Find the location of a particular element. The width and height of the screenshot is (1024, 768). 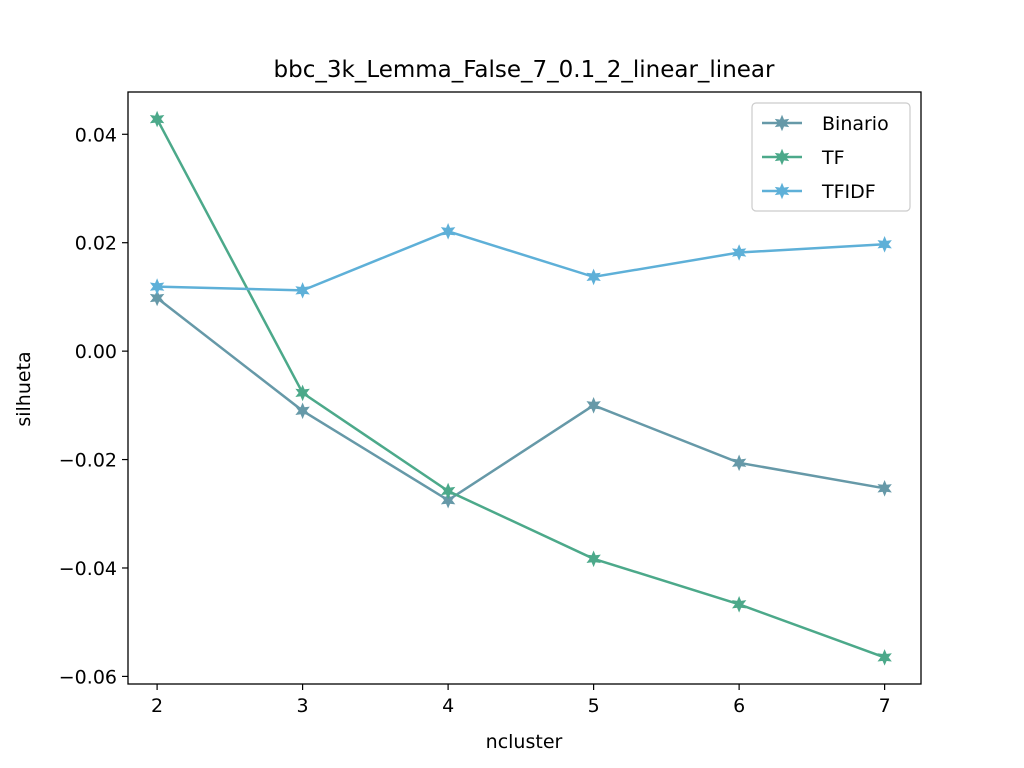

x-axis: 2 3 4 5 6 7 is located at coordinates (521, 700).